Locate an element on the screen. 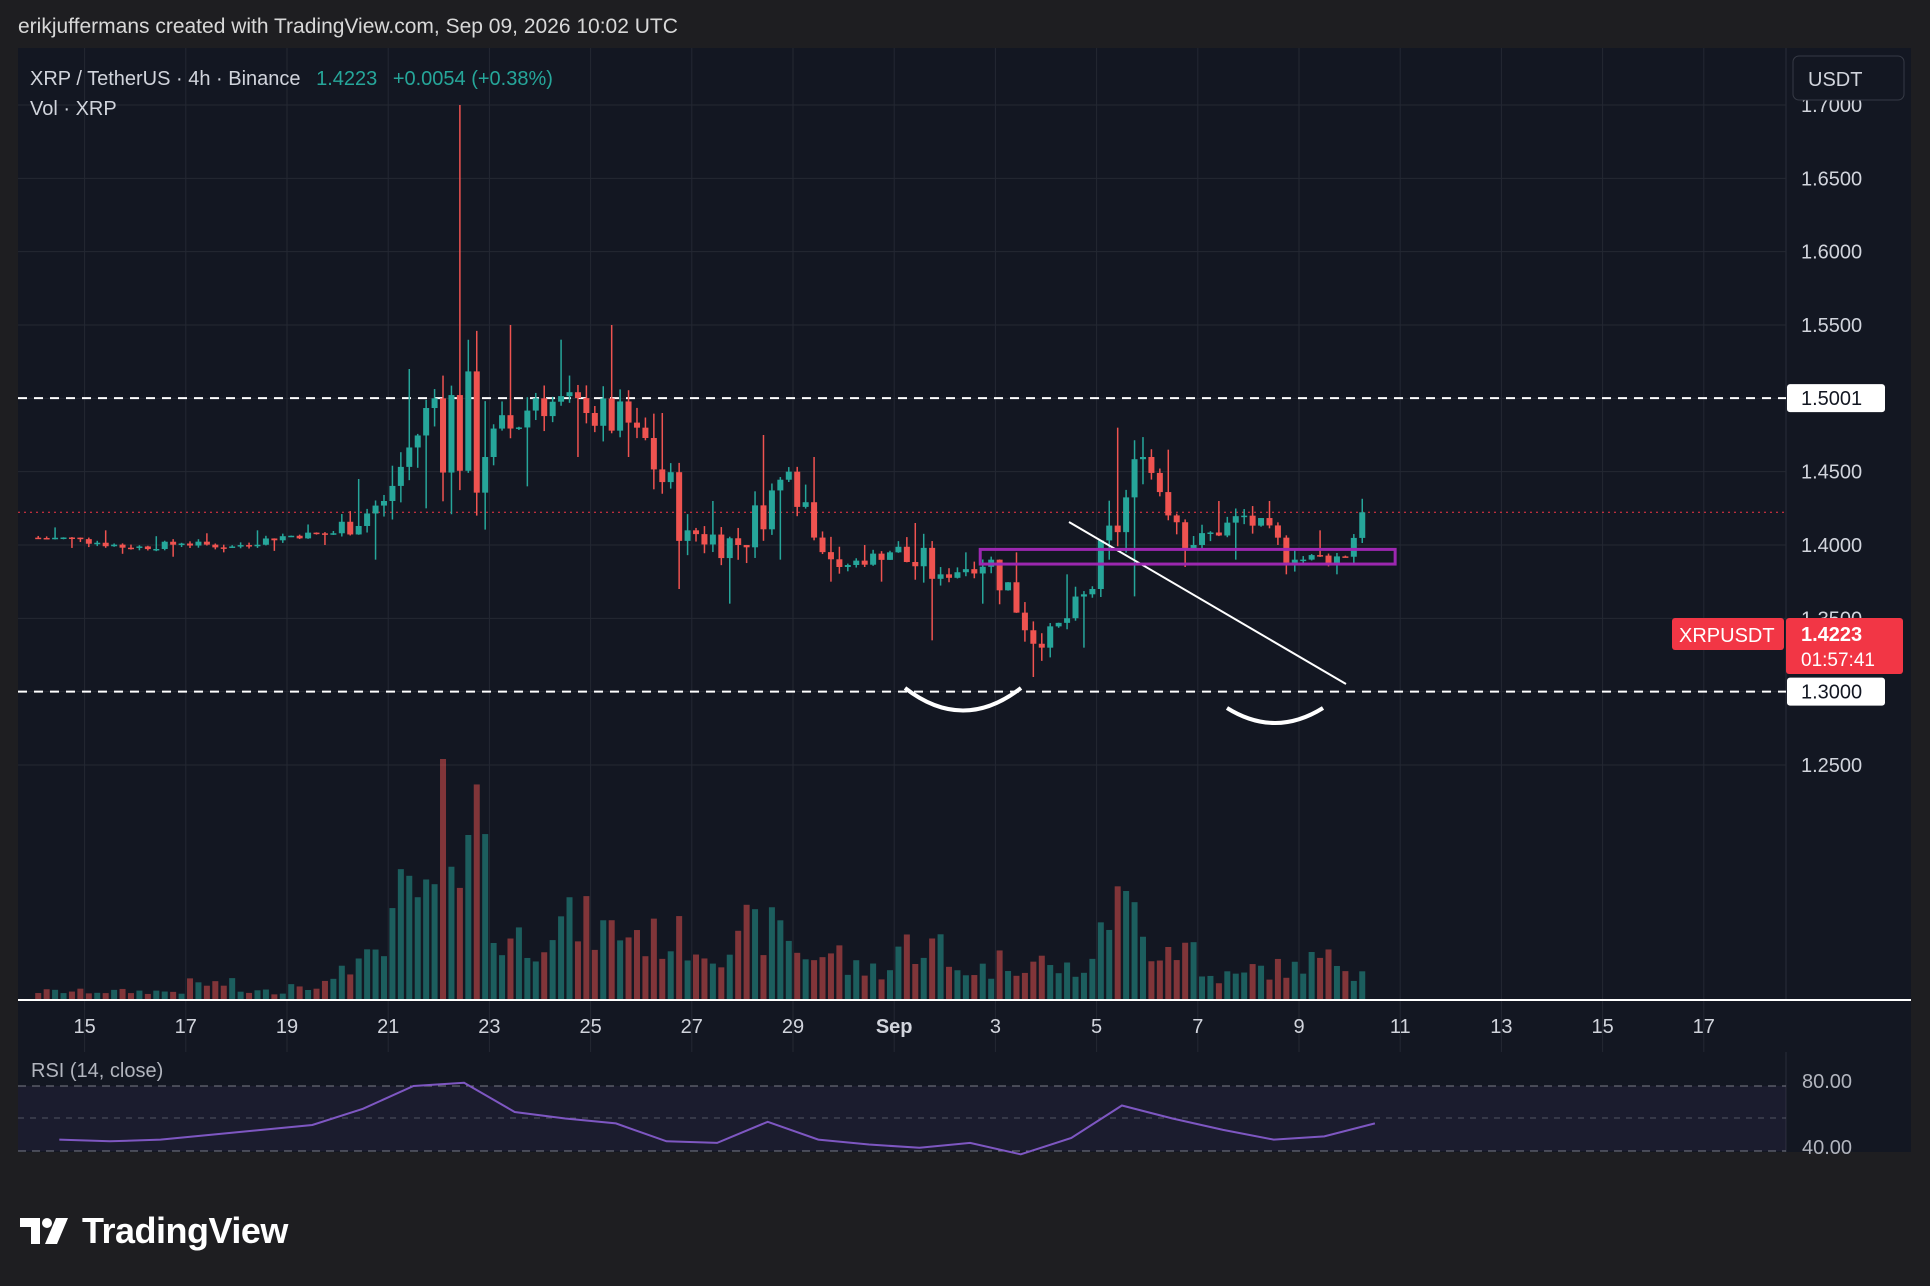 The image size is (1930, 1286). volume-legend: Vol · XRP is located at coordinates (73, 109).